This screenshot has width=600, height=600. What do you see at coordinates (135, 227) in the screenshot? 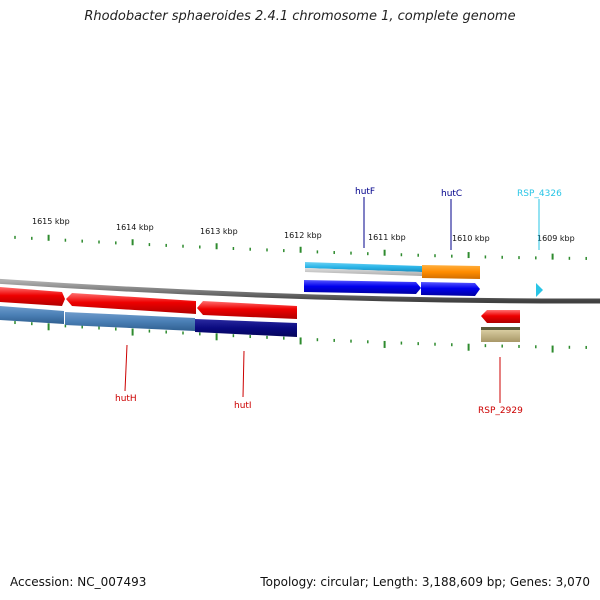
I see `scale-label-1614: 1614 kbp` at bounding box center [135, 227].